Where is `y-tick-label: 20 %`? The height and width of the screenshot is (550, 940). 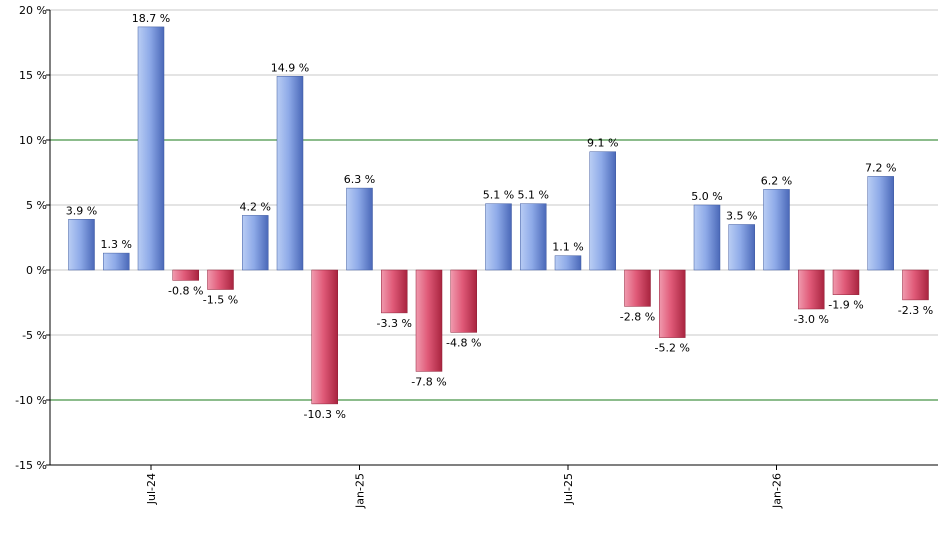
y-tick-label: 20 % is located at coordinates (33, 10).